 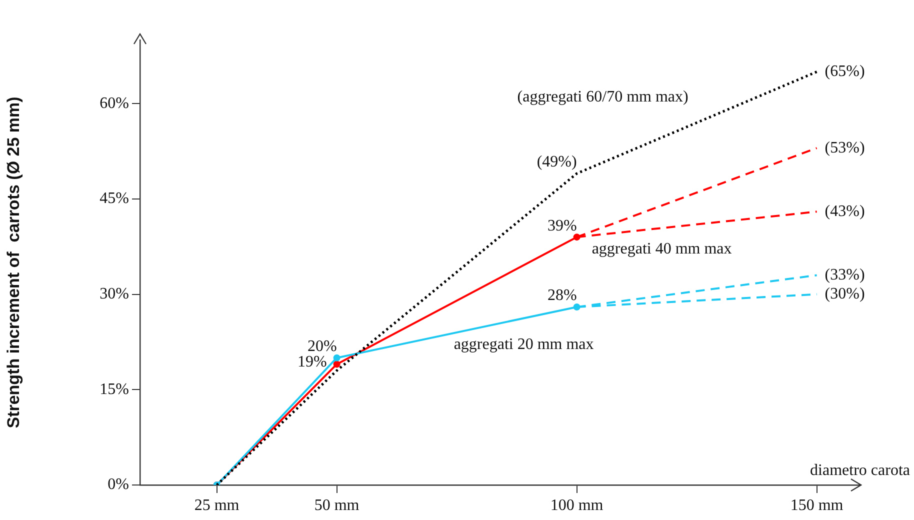 I want to click on data-label: 20%, so click(x=322, y=347).